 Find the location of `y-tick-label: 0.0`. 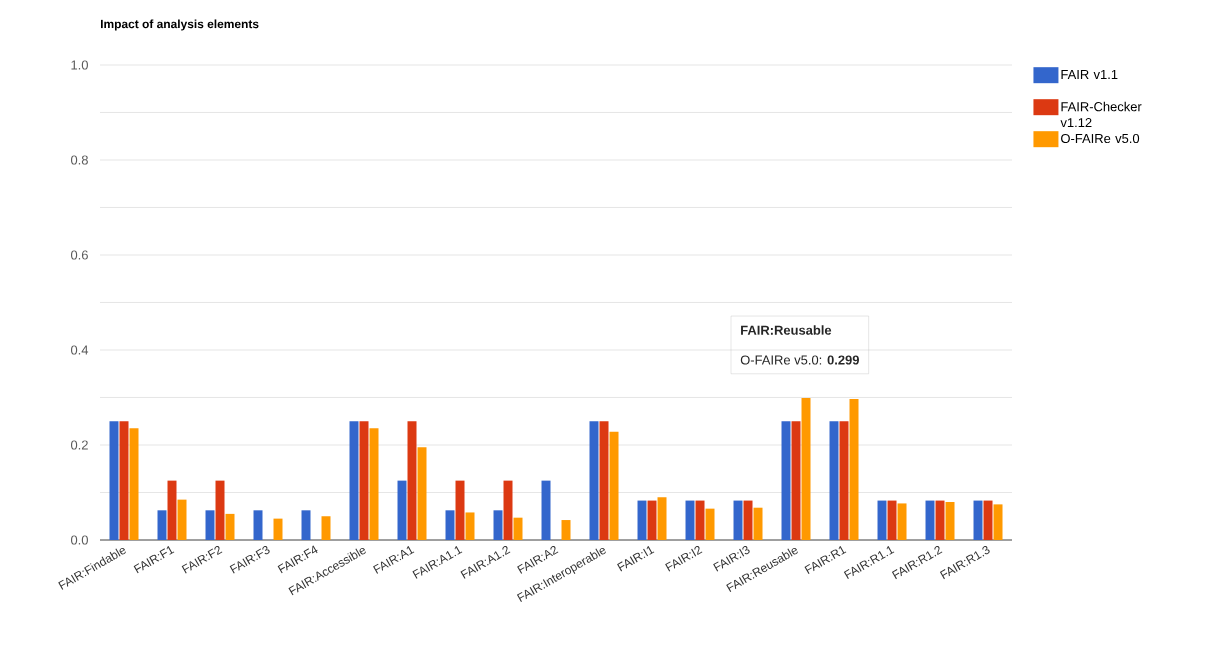

y-tick-label: 0.0 is located at coordinates (79, 540).